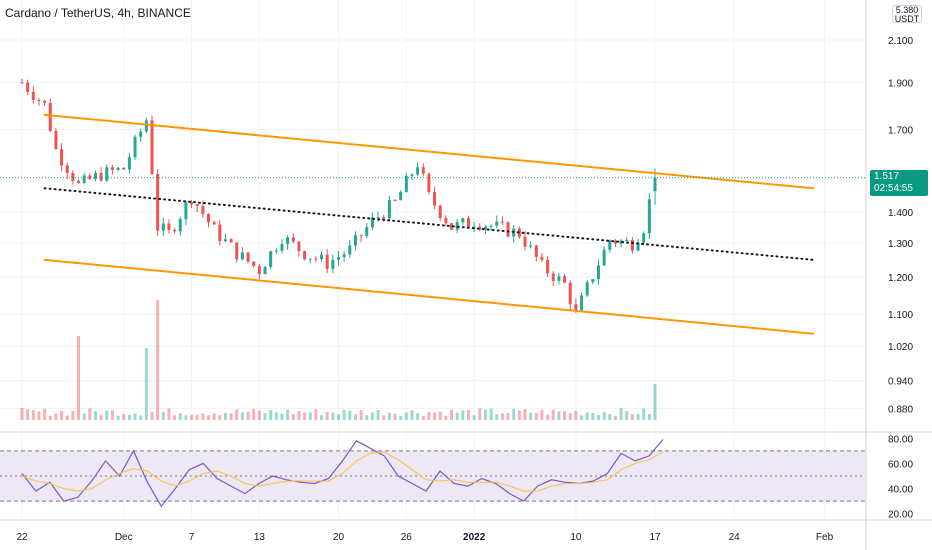  Describe the element at coordinates (900, 439) in the screenshot. I see `rsi-tick-label: 80.00` at that location.